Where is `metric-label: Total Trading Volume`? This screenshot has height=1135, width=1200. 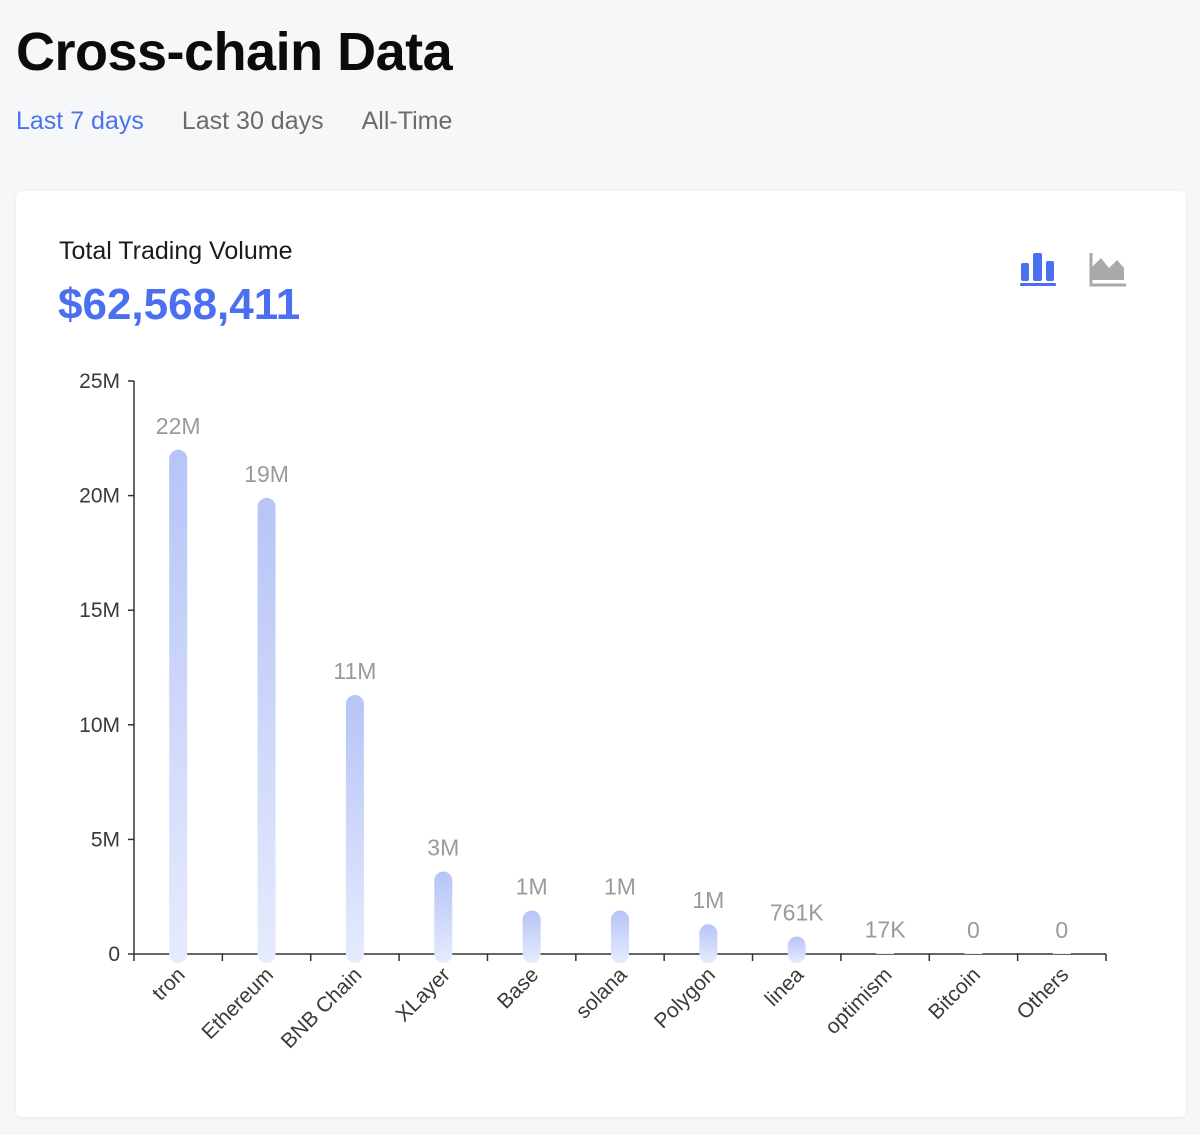 metric-label: Total Trading Volume is located at coordinates (176, 251).